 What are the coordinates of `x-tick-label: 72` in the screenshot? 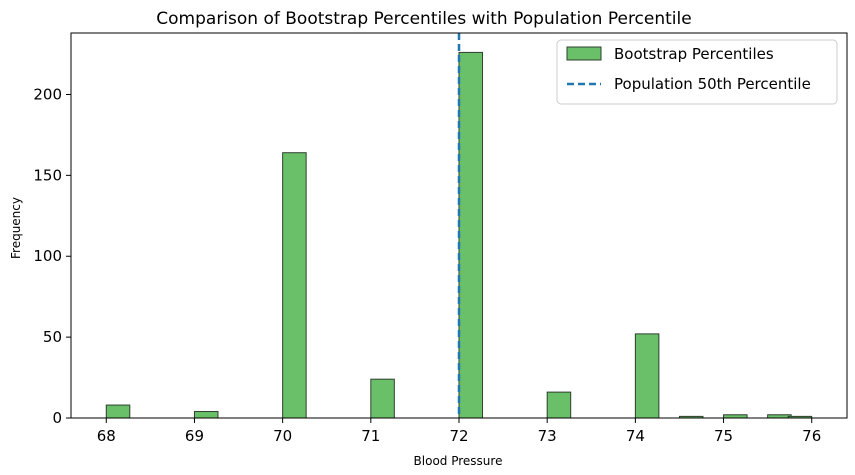 It's located at (458, 436).